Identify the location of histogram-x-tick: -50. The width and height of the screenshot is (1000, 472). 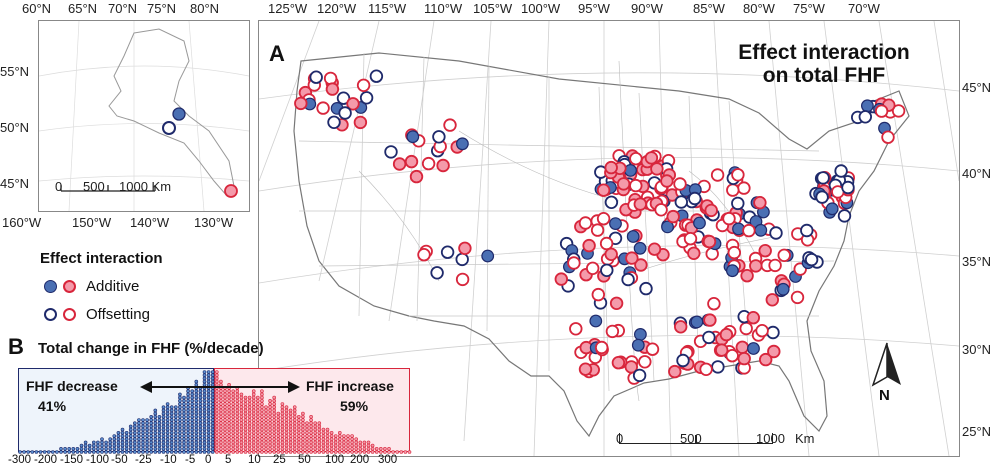
(119, 460).